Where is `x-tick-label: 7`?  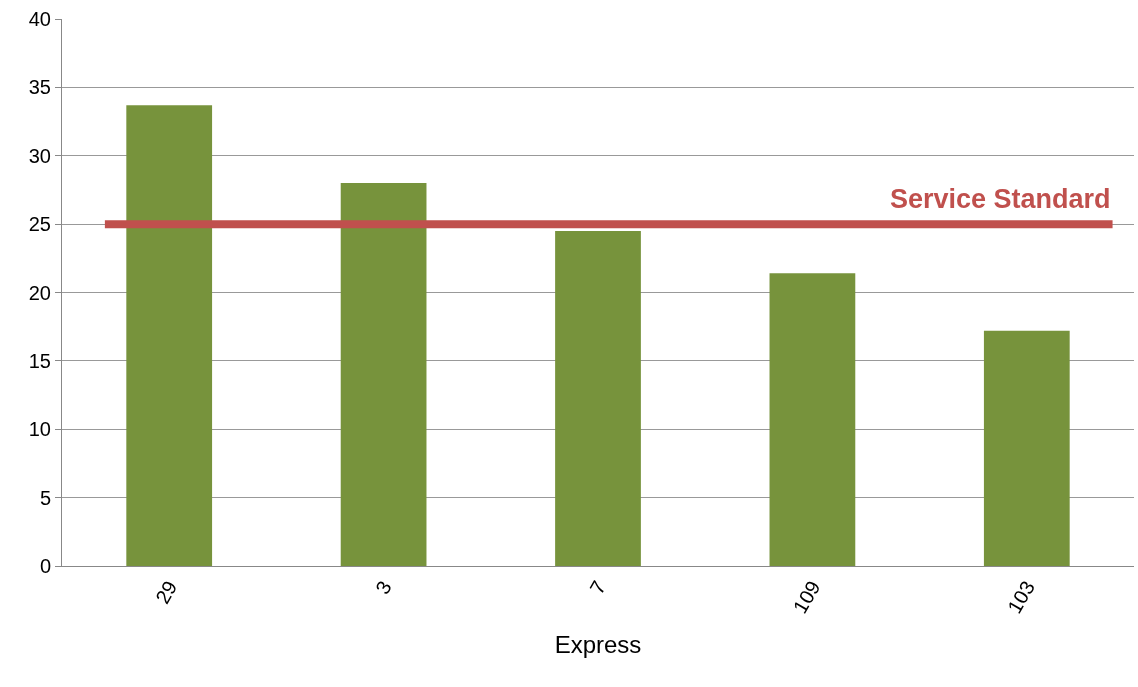
x-tick-label: 7 is located at coordinates (598, 587).